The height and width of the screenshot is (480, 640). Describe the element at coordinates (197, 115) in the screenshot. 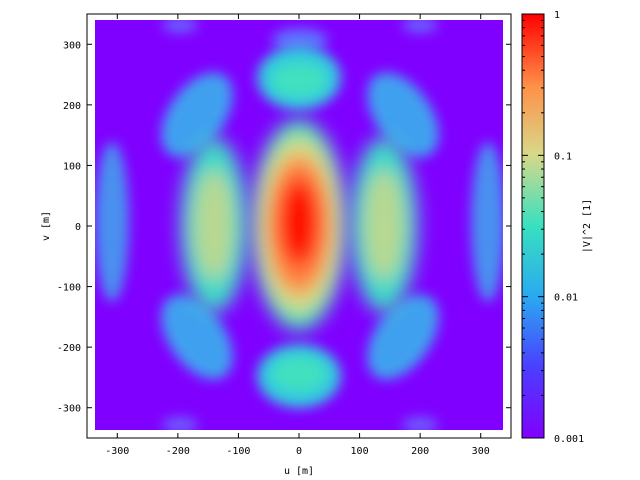

I see `lobe-upper-left-outer` at that location.